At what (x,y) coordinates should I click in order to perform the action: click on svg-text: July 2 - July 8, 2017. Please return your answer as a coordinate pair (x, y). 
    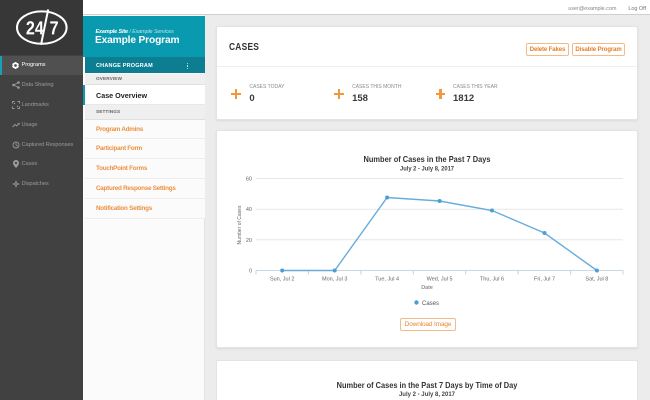
    Looking at the image, I should click on (427, 169).